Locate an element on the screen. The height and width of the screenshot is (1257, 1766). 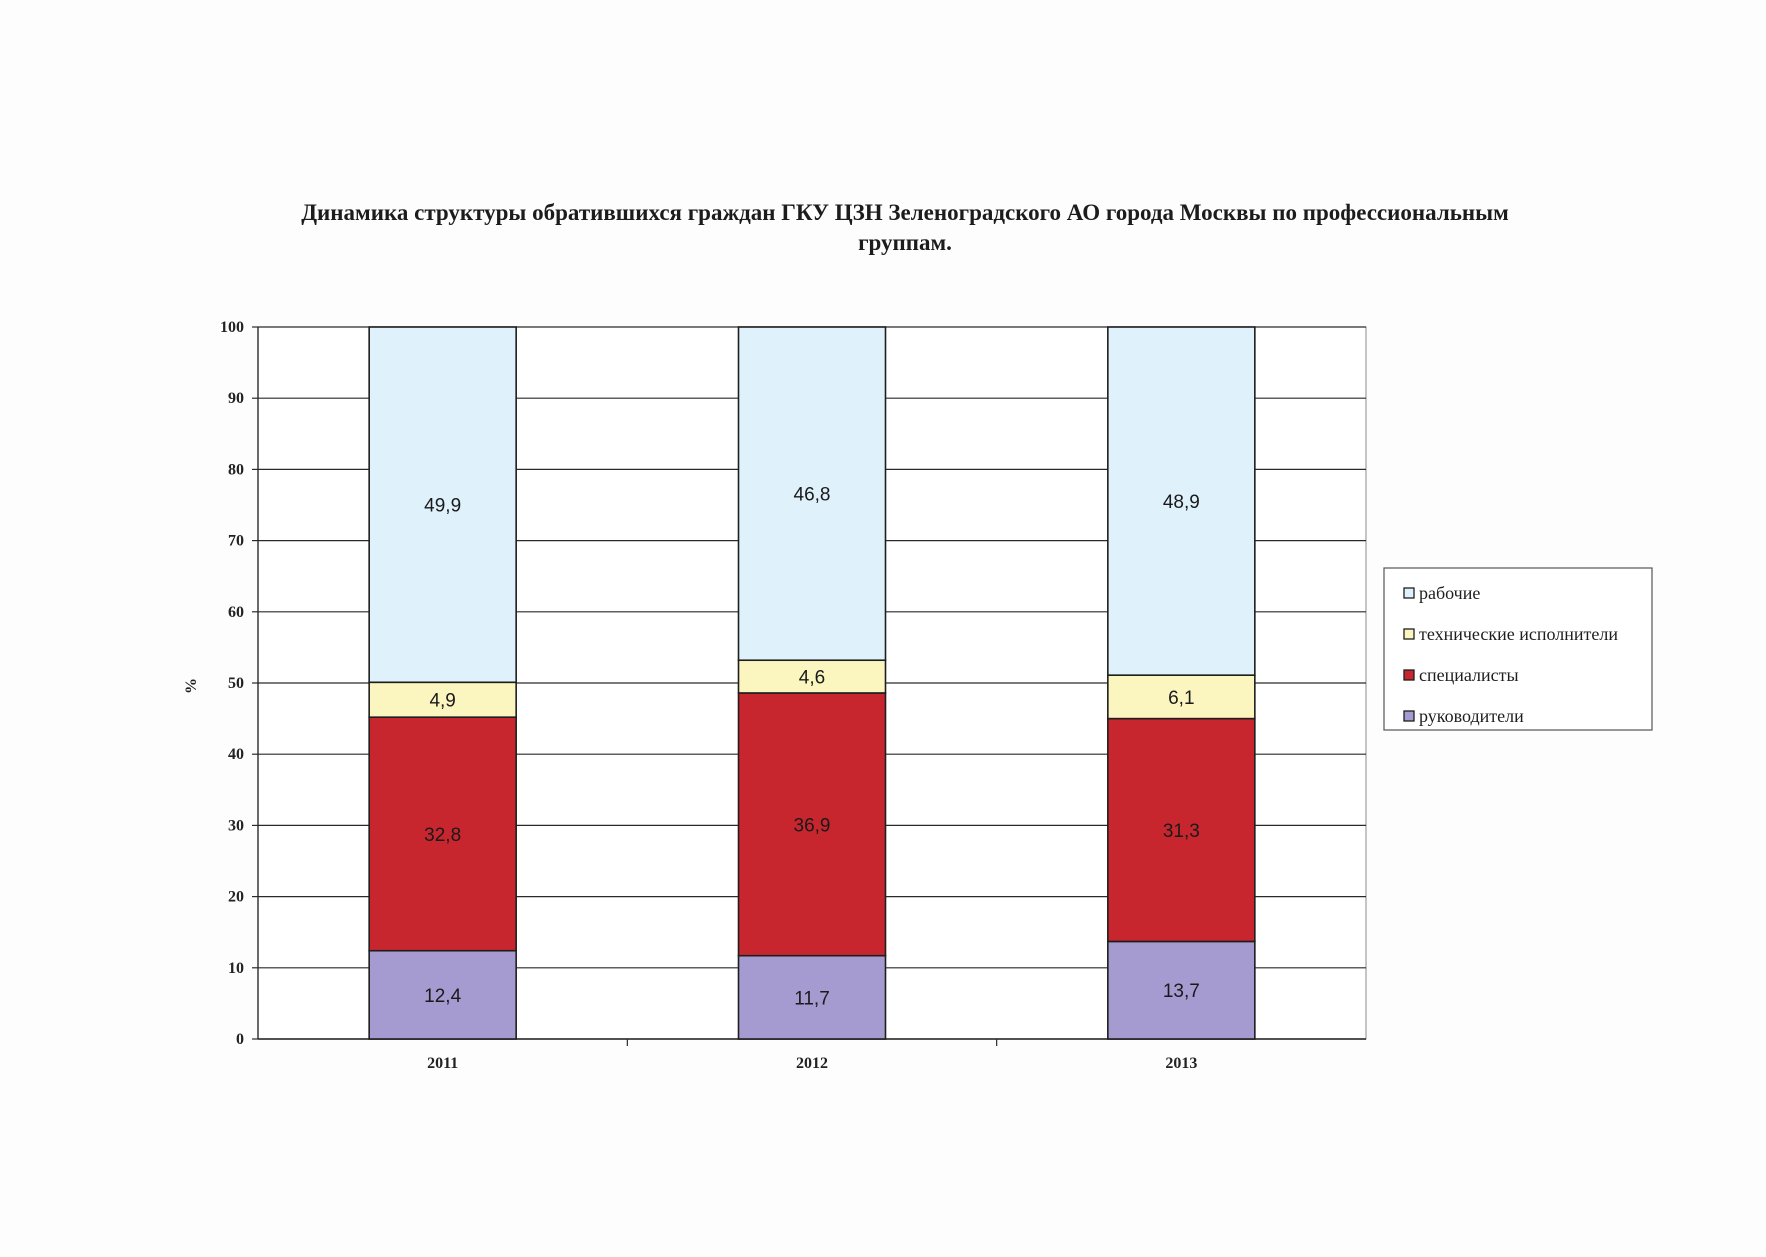
data-label-2012-series-2: 4,6 is located at coordinates (812, 678).